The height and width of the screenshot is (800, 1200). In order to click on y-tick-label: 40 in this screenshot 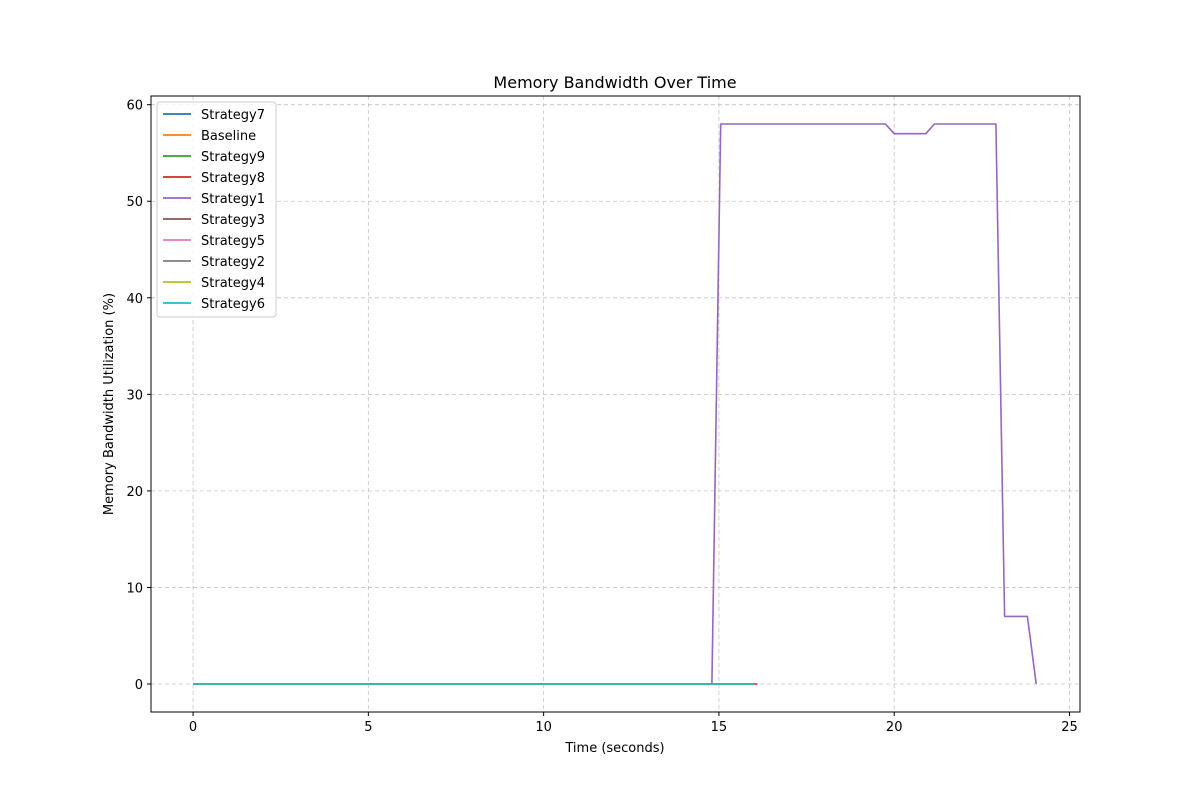, I will do `click(134, 299)`.